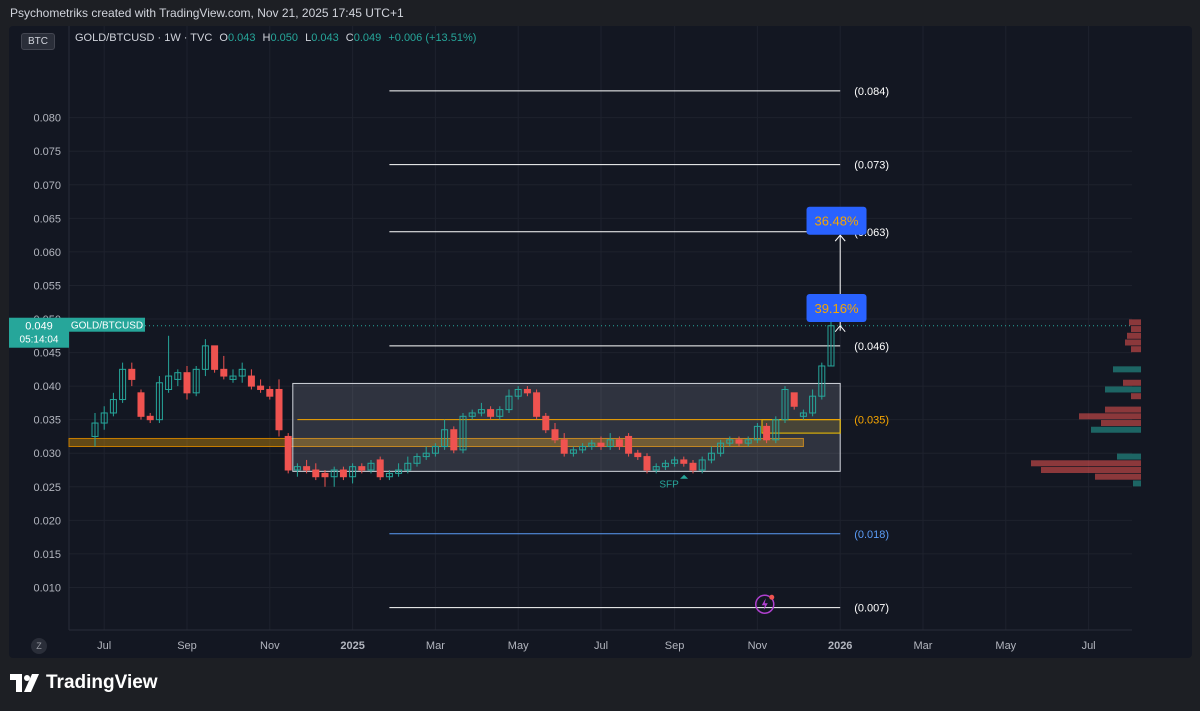 The image size is (1200, 711). What do you see at coordinates (367, 38) in the screenshot?
I see `close-value: 0.049` at bounding box center [367, 38].